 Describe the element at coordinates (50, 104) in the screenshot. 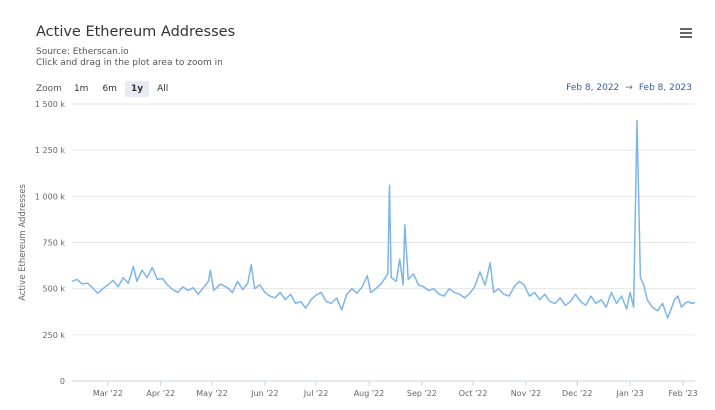

I see `y-tick-label: 1 500 k` at that location.